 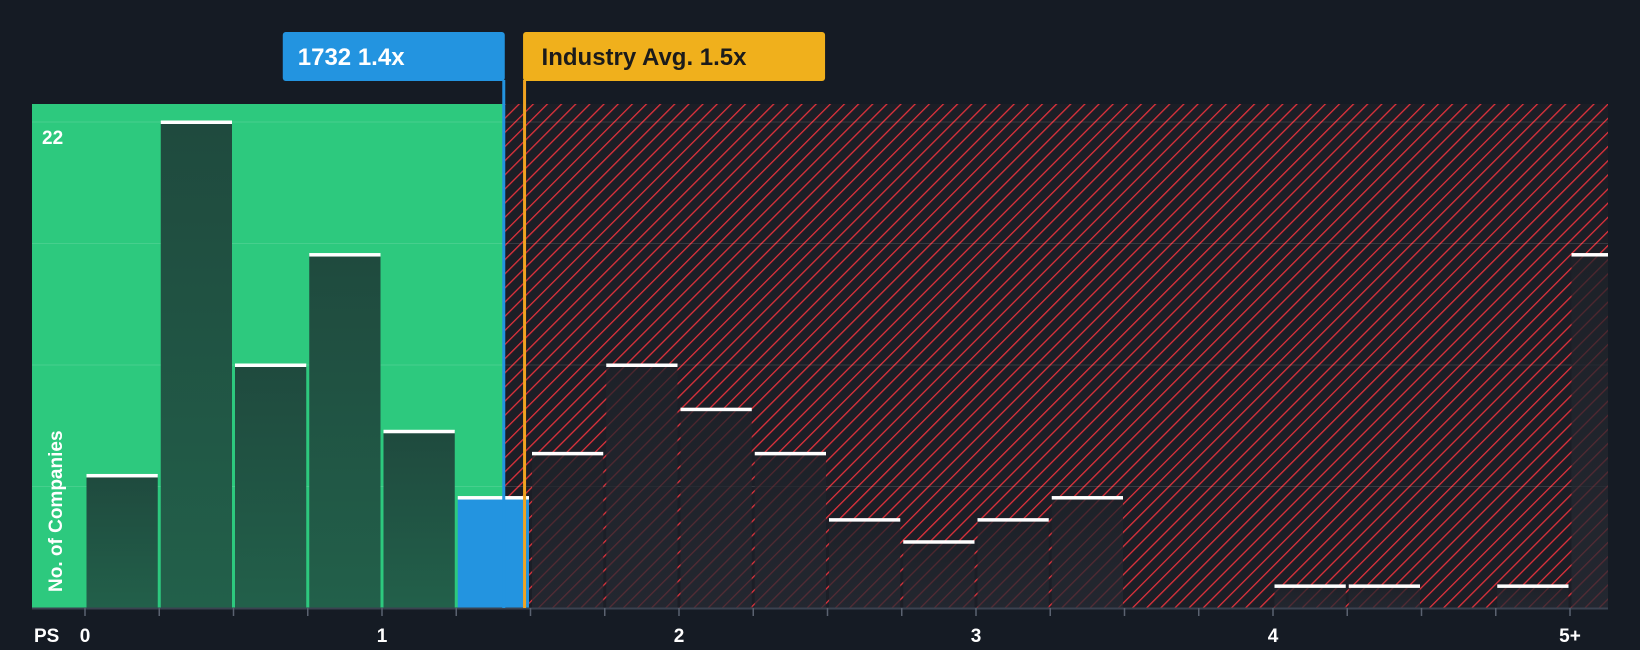 What do you see at coordinates (645, 57) in the screenshot?
I see `industry-label: Industry Avg. 1.5x` at bounding box center [645, 57].